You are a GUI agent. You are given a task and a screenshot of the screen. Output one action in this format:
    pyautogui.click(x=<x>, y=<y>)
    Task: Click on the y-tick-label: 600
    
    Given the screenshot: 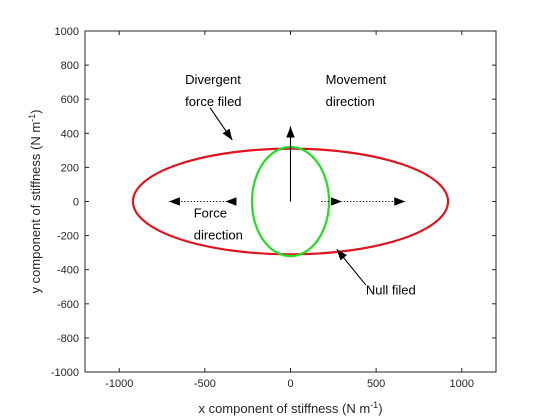 What is the action you would take?
    pyautogui.click(x=70, y=100)
    